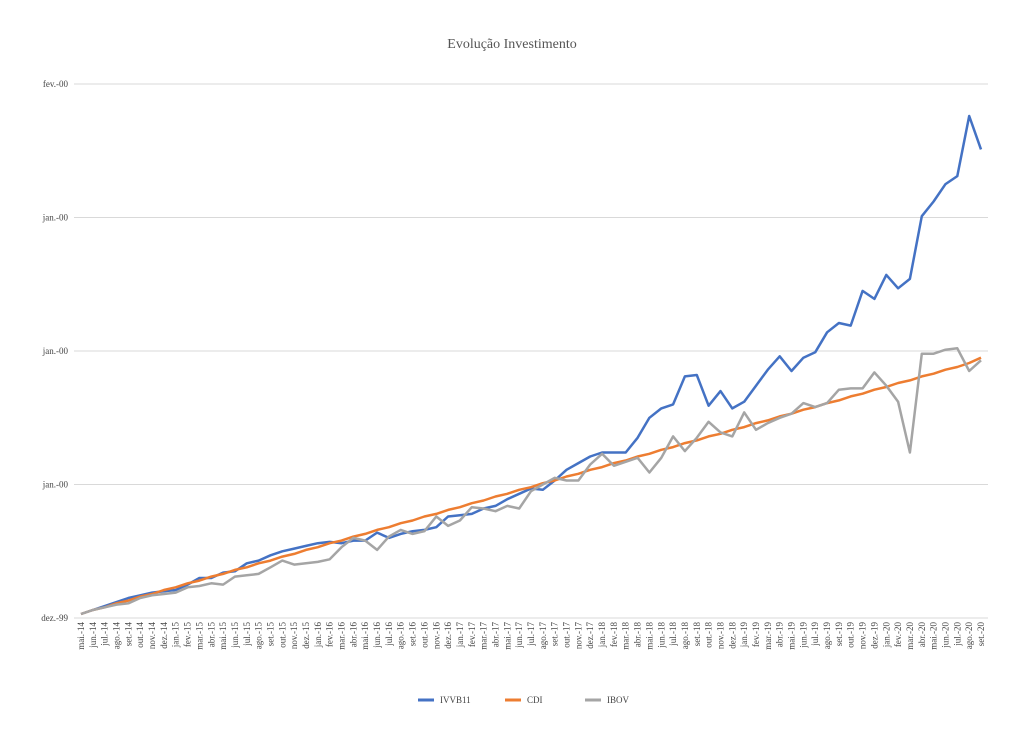  I want to click on x-tick-label: mar.-16, so click(342, 636).